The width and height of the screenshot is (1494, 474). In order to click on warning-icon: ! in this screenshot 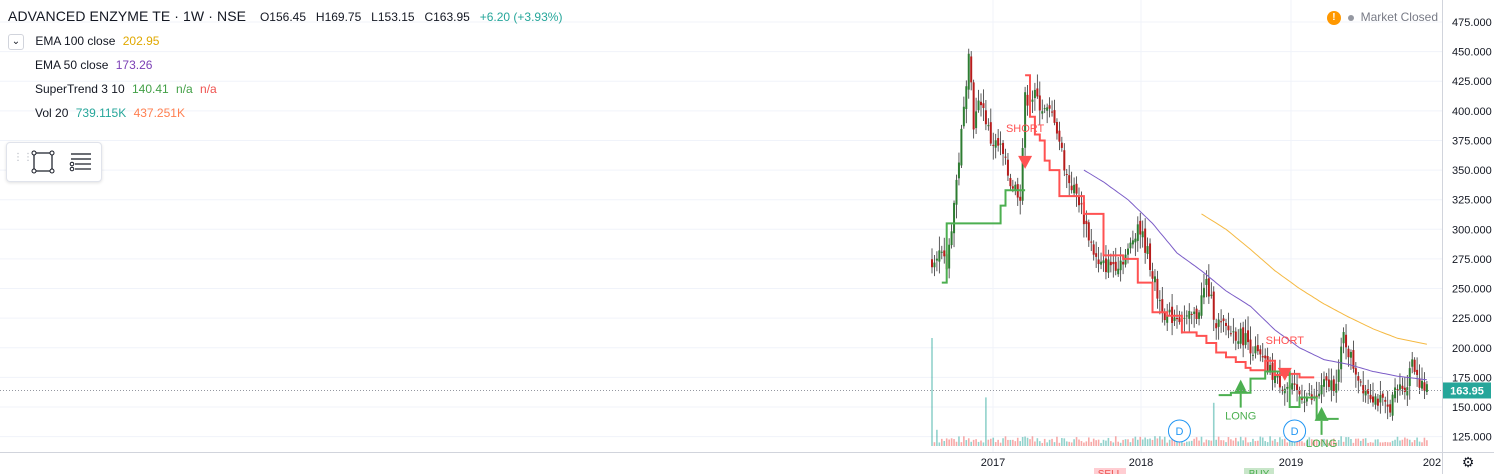, I will do `click(1333, 17)`.